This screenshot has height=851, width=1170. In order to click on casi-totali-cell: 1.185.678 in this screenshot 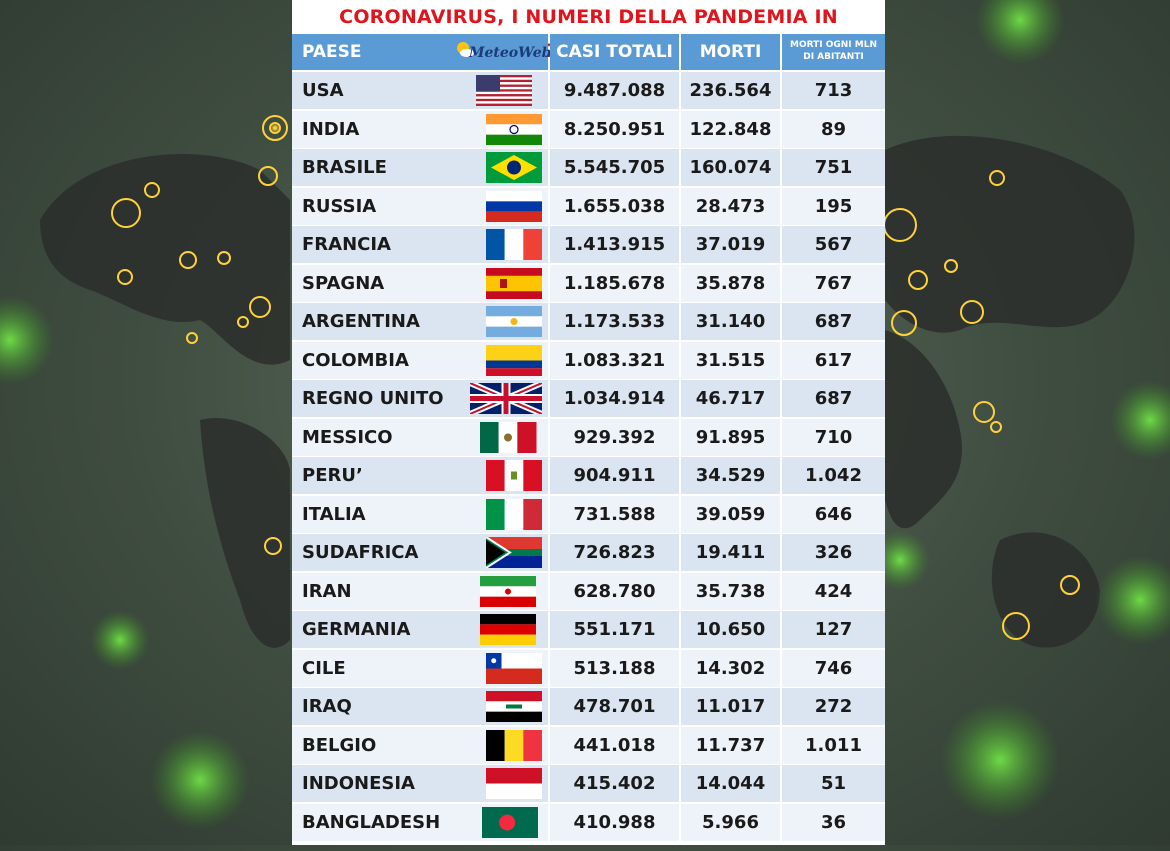, I will do `click(614, 283)`.